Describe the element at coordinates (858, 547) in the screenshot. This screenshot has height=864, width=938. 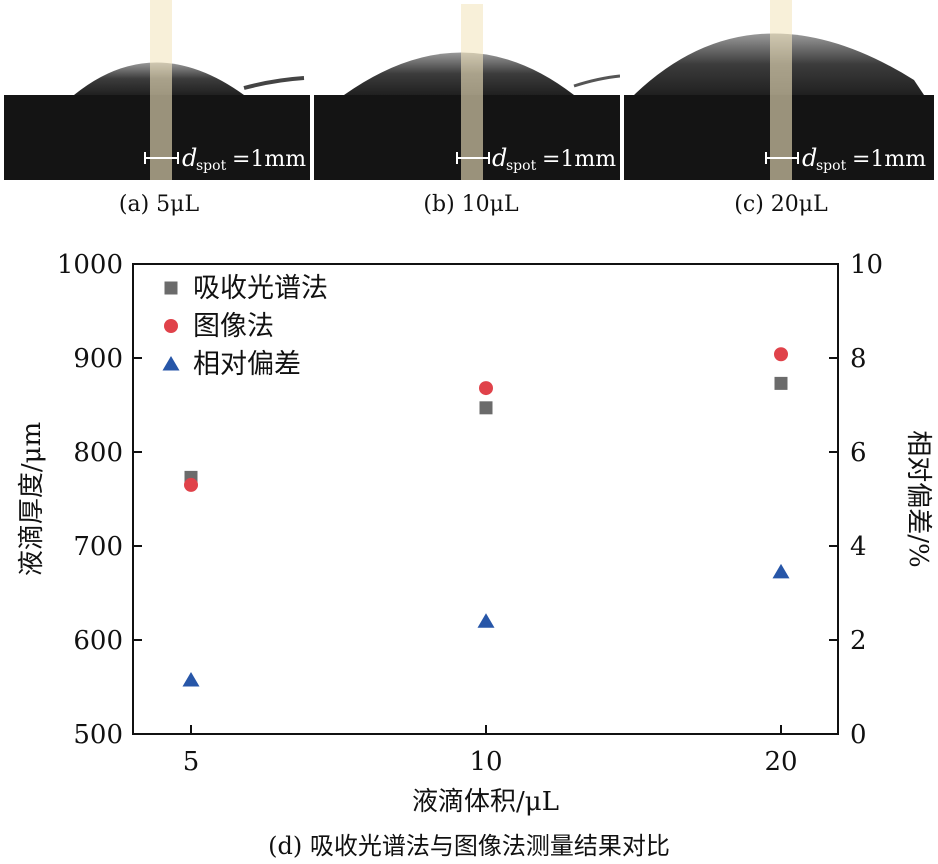
I see `y-right-tick-label: 4` at that location.